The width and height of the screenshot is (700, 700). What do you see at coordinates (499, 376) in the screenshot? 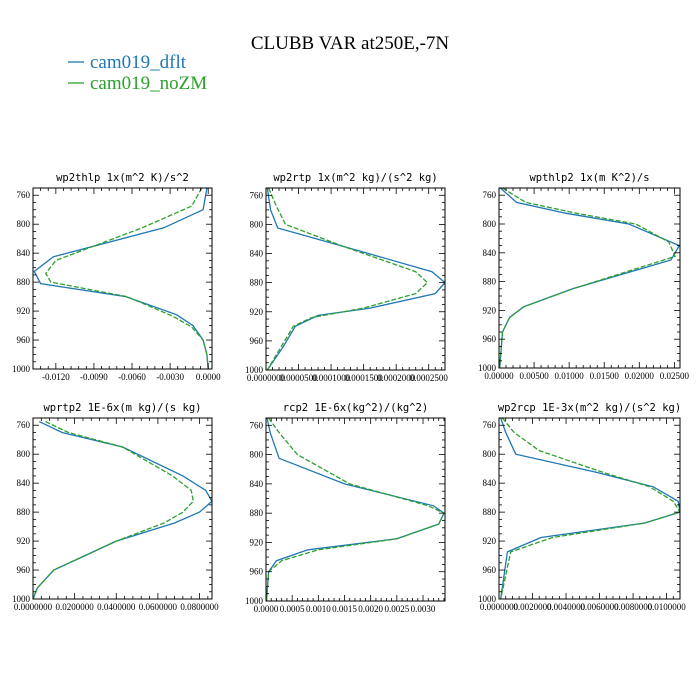
I see `x-tick-label: 0.00000` at bounding box center [499, 376].